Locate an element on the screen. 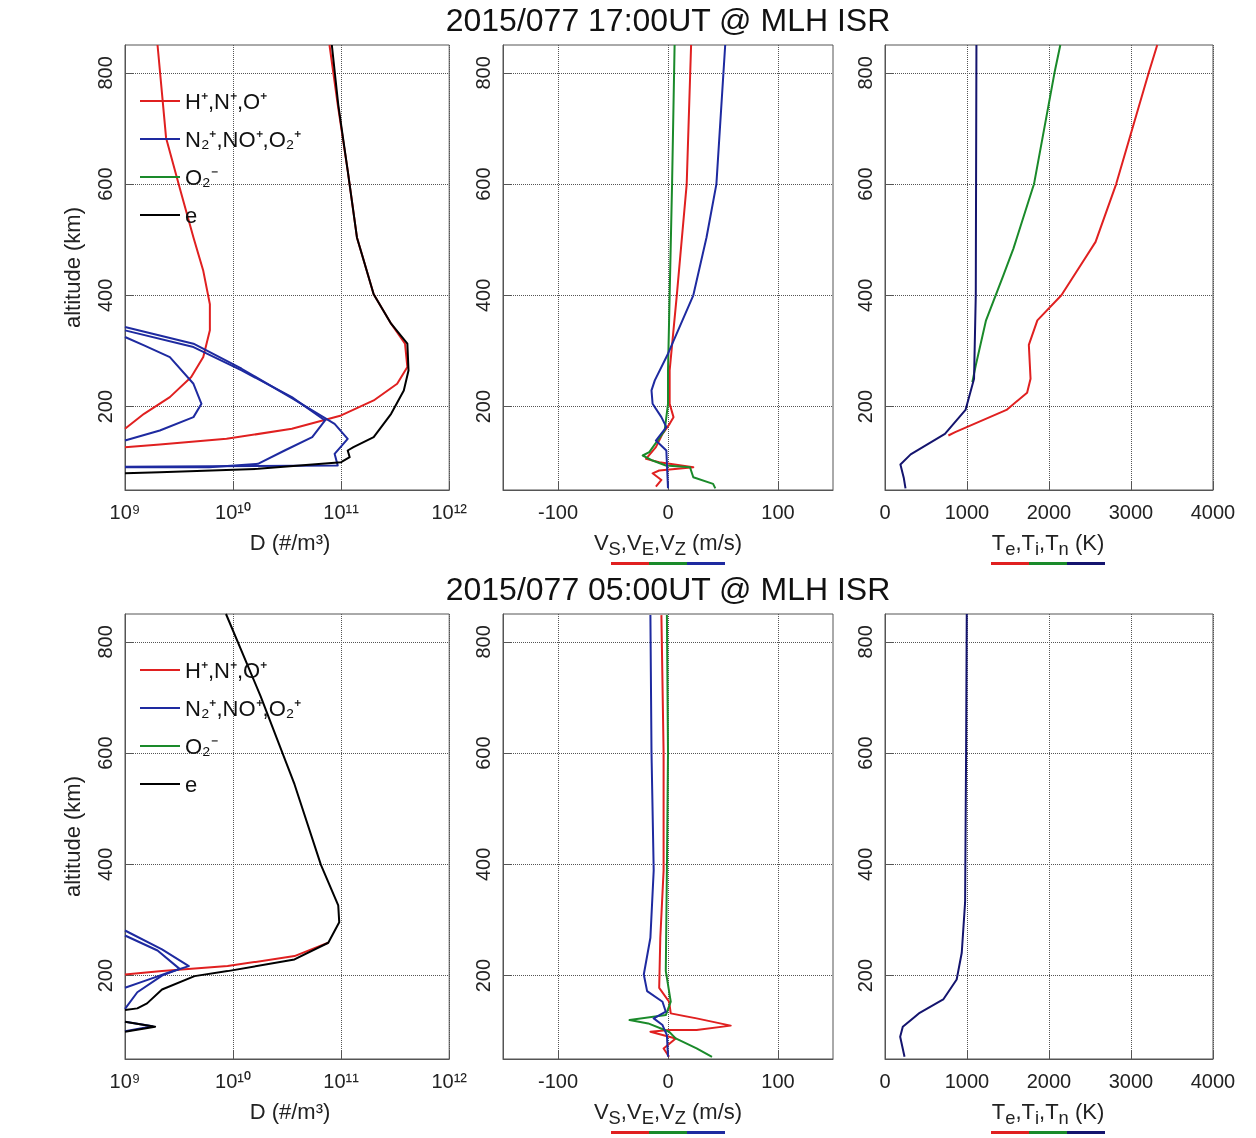 The height and width of the screenshot is (1138, 1256). legend-label: H⁺,N⁺,O⁺ is located at coordinates (226, 101).